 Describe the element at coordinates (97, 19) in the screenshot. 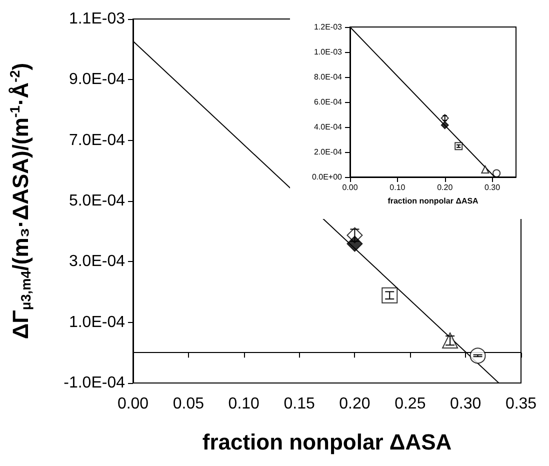

I see `y-tick-label: 1.1E-03` at that location.